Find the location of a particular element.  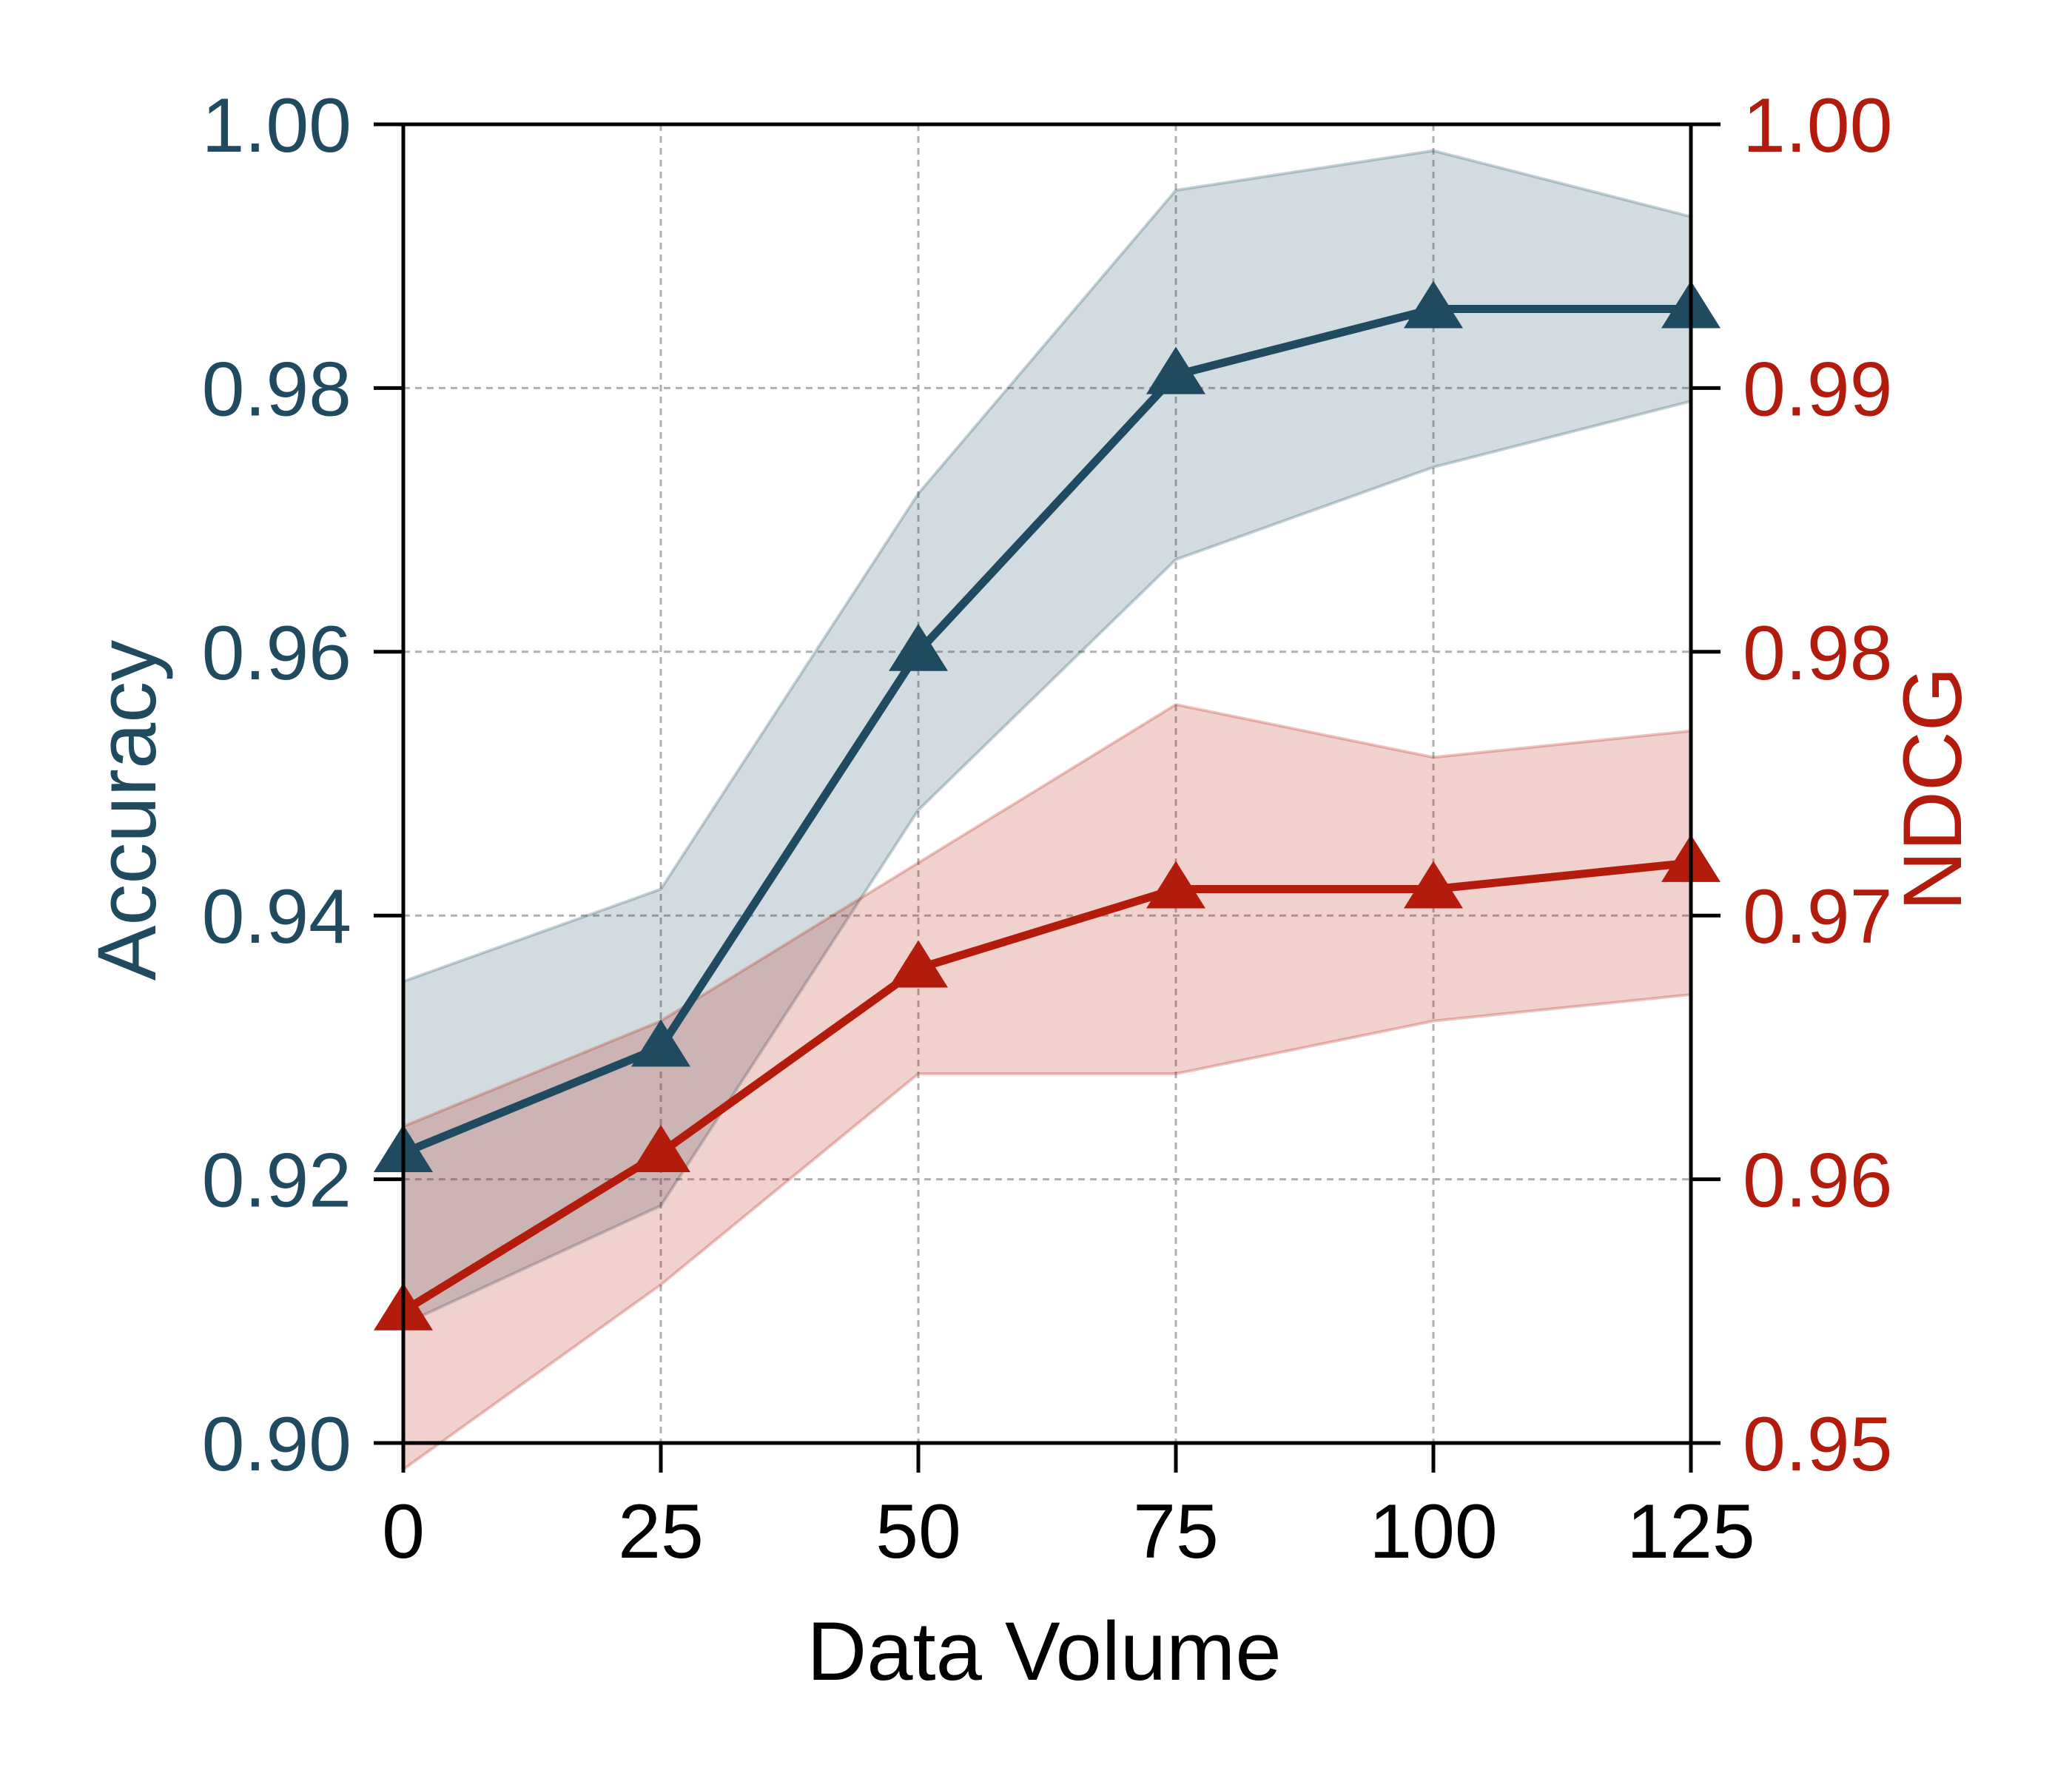

right-y-tick-label: 0.97 is located at coordinates (1817, 917).